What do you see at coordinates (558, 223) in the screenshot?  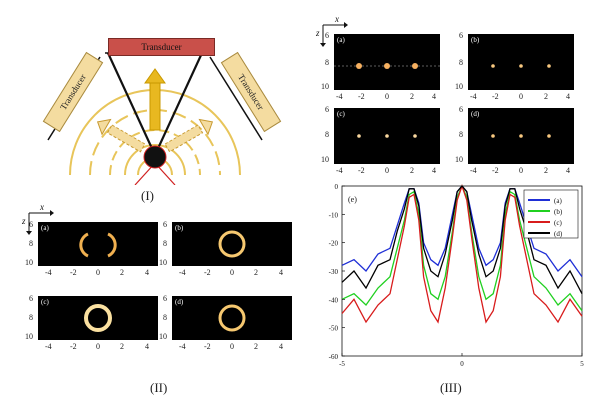 I see `legend-label: (c)` at bounding box center [558, 223].